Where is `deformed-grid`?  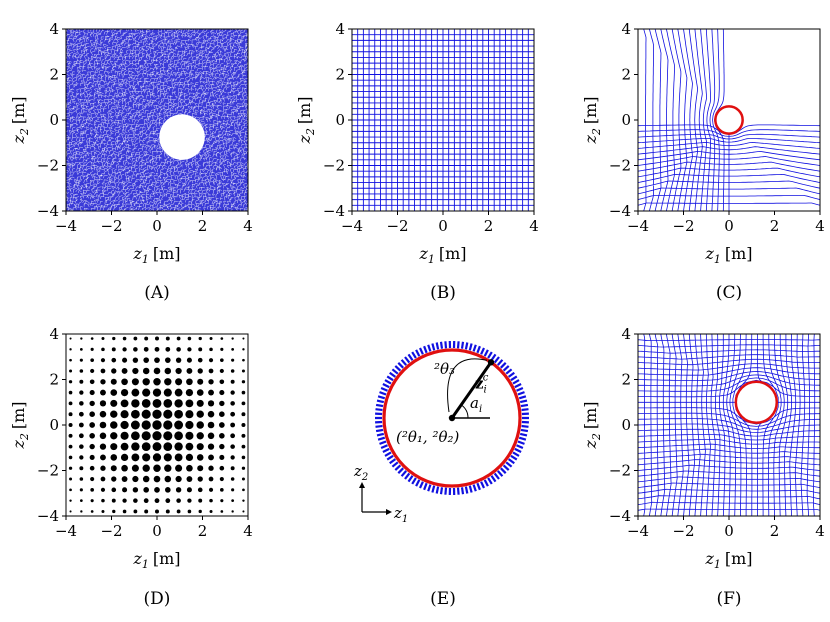
deformed-grid is located at coordinates (729, 425).